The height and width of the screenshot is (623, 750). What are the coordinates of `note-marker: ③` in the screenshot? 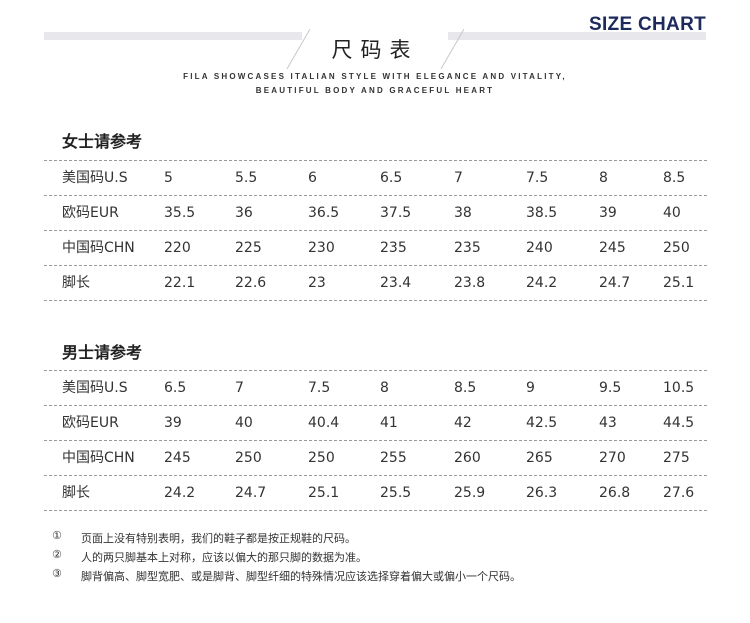 It's located at (57, 573).